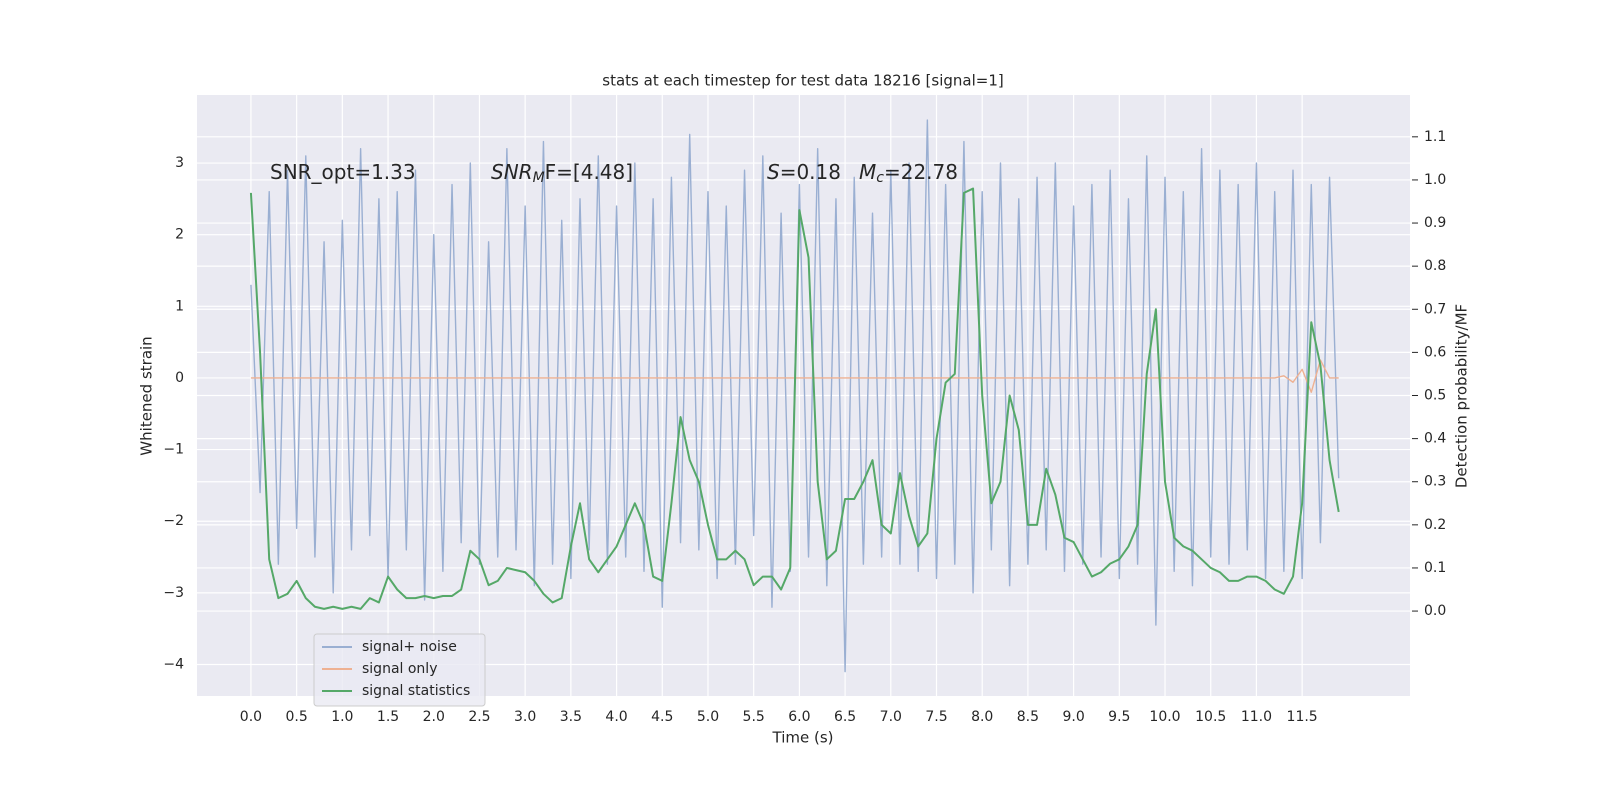 The image size is (1600, 800). I want to click on y2-tick-label: 0.6, so click(1435, 352).